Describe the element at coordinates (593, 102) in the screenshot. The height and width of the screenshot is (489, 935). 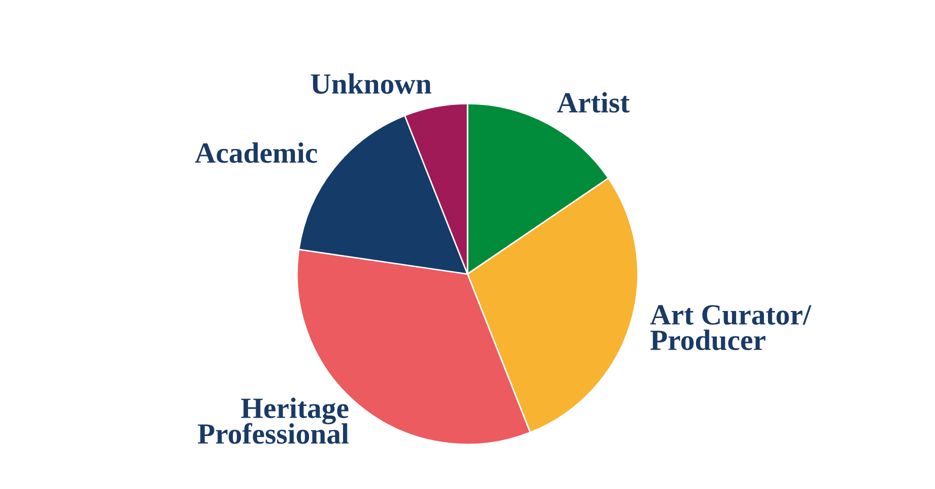
I see `slice-label: Artist` at that location.